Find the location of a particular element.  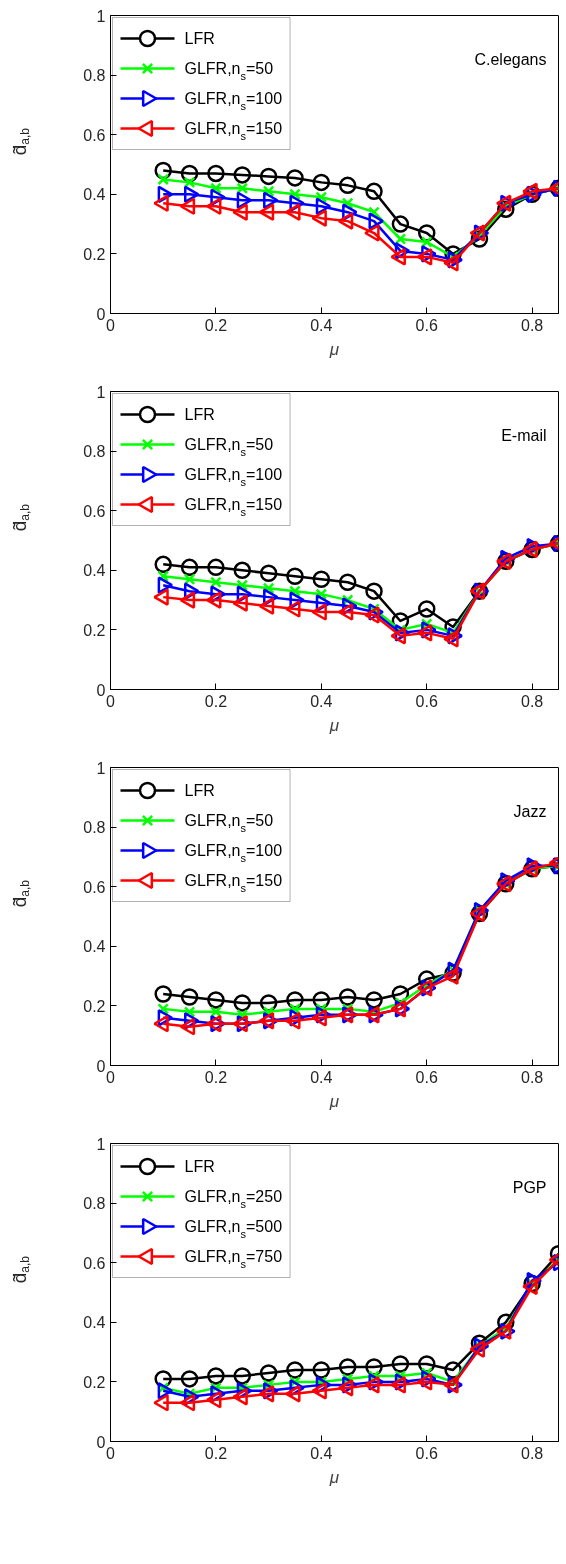

annotation: Jazz is located at coordinates (530, 811).